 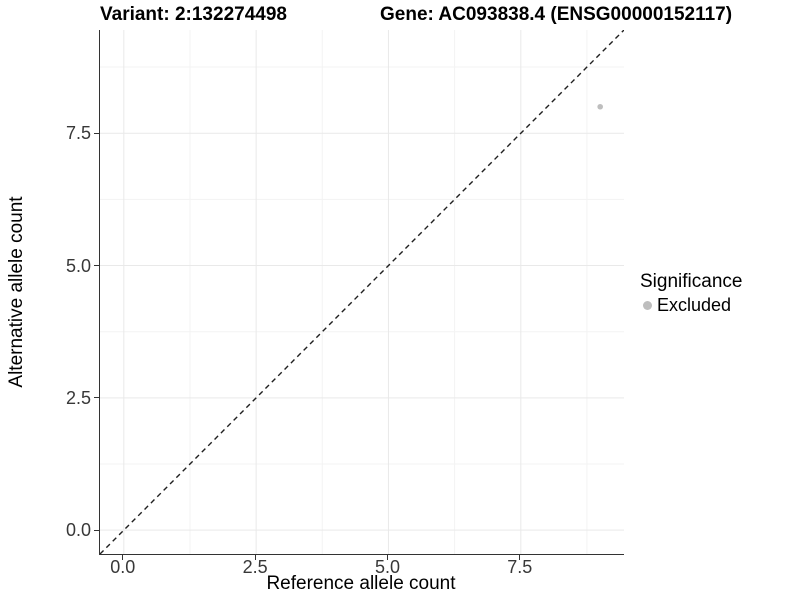 I want to click on legend-title: Significance, so click(x=691, y=281).